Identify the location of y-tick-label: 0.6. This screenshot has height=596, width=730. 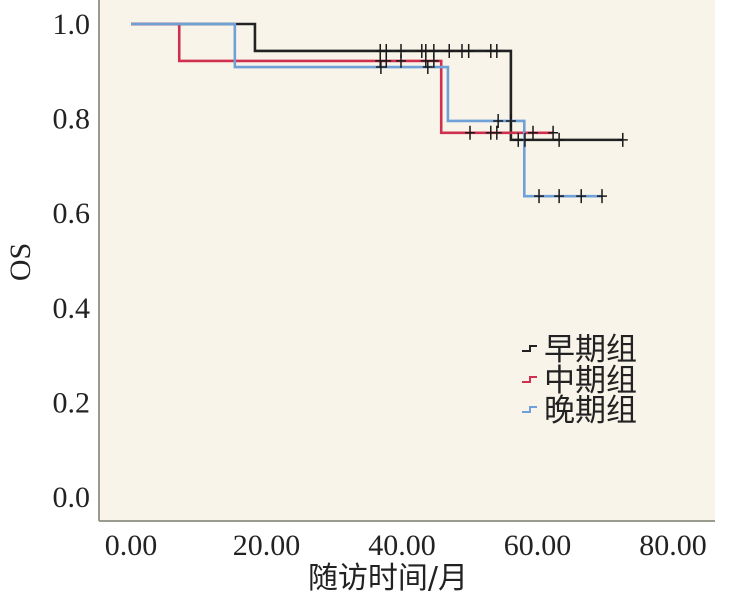
(72, 213).